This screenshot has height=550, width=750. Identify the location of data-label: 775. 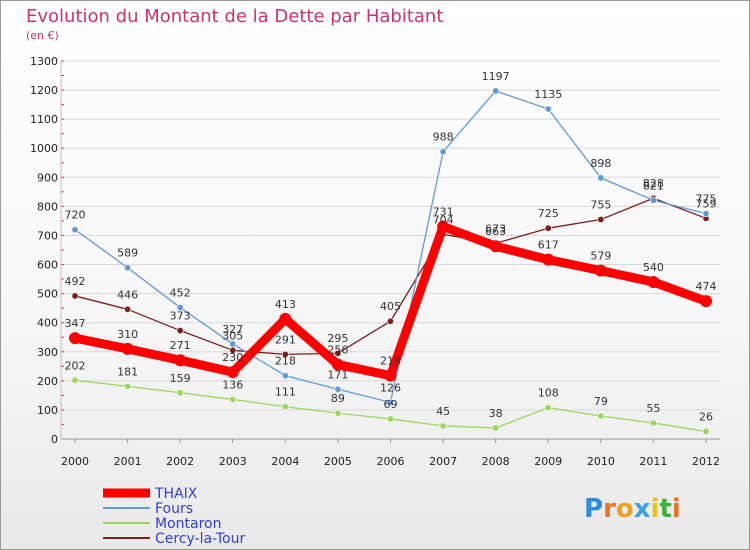
(706, 199).